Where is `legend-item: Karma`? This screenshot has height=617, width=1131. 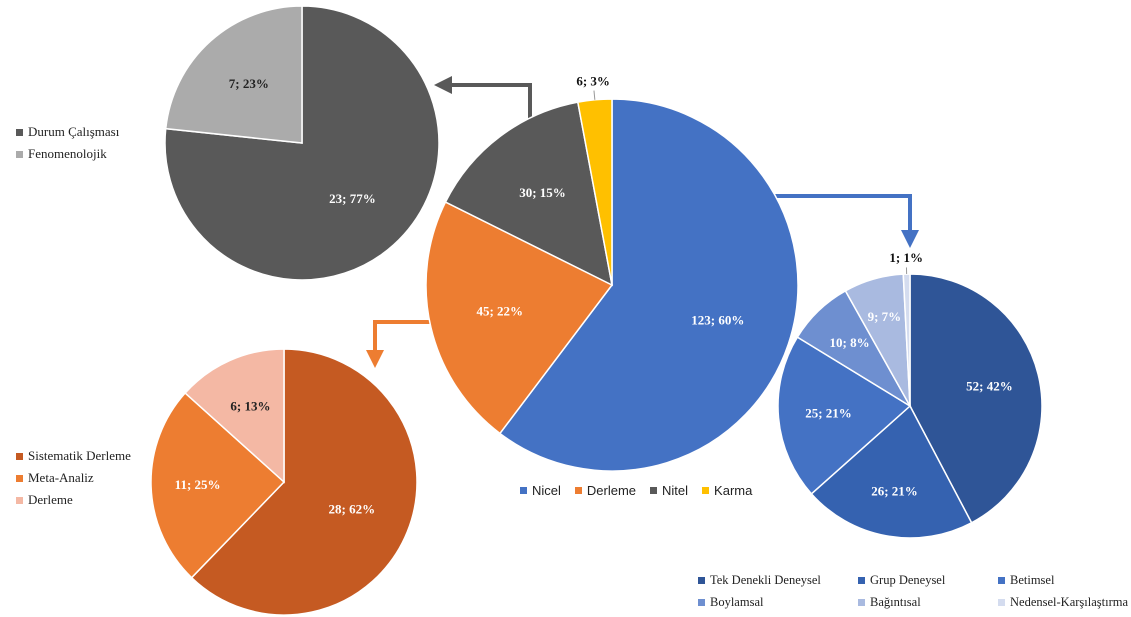
legend-item: Karma is located at coordinates (727, 490).